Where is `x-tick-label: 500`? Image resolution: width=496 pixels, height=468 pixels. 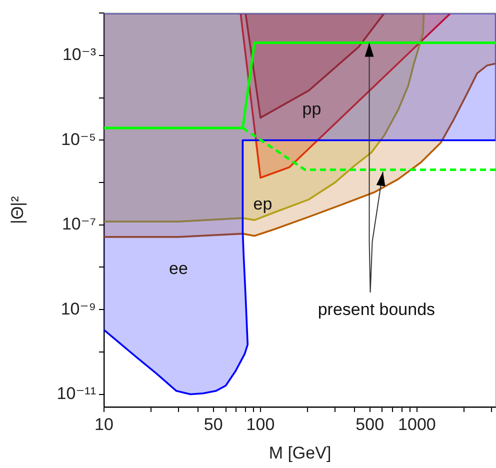
x-tick-label: 500 is located at coordinates (370, 424).